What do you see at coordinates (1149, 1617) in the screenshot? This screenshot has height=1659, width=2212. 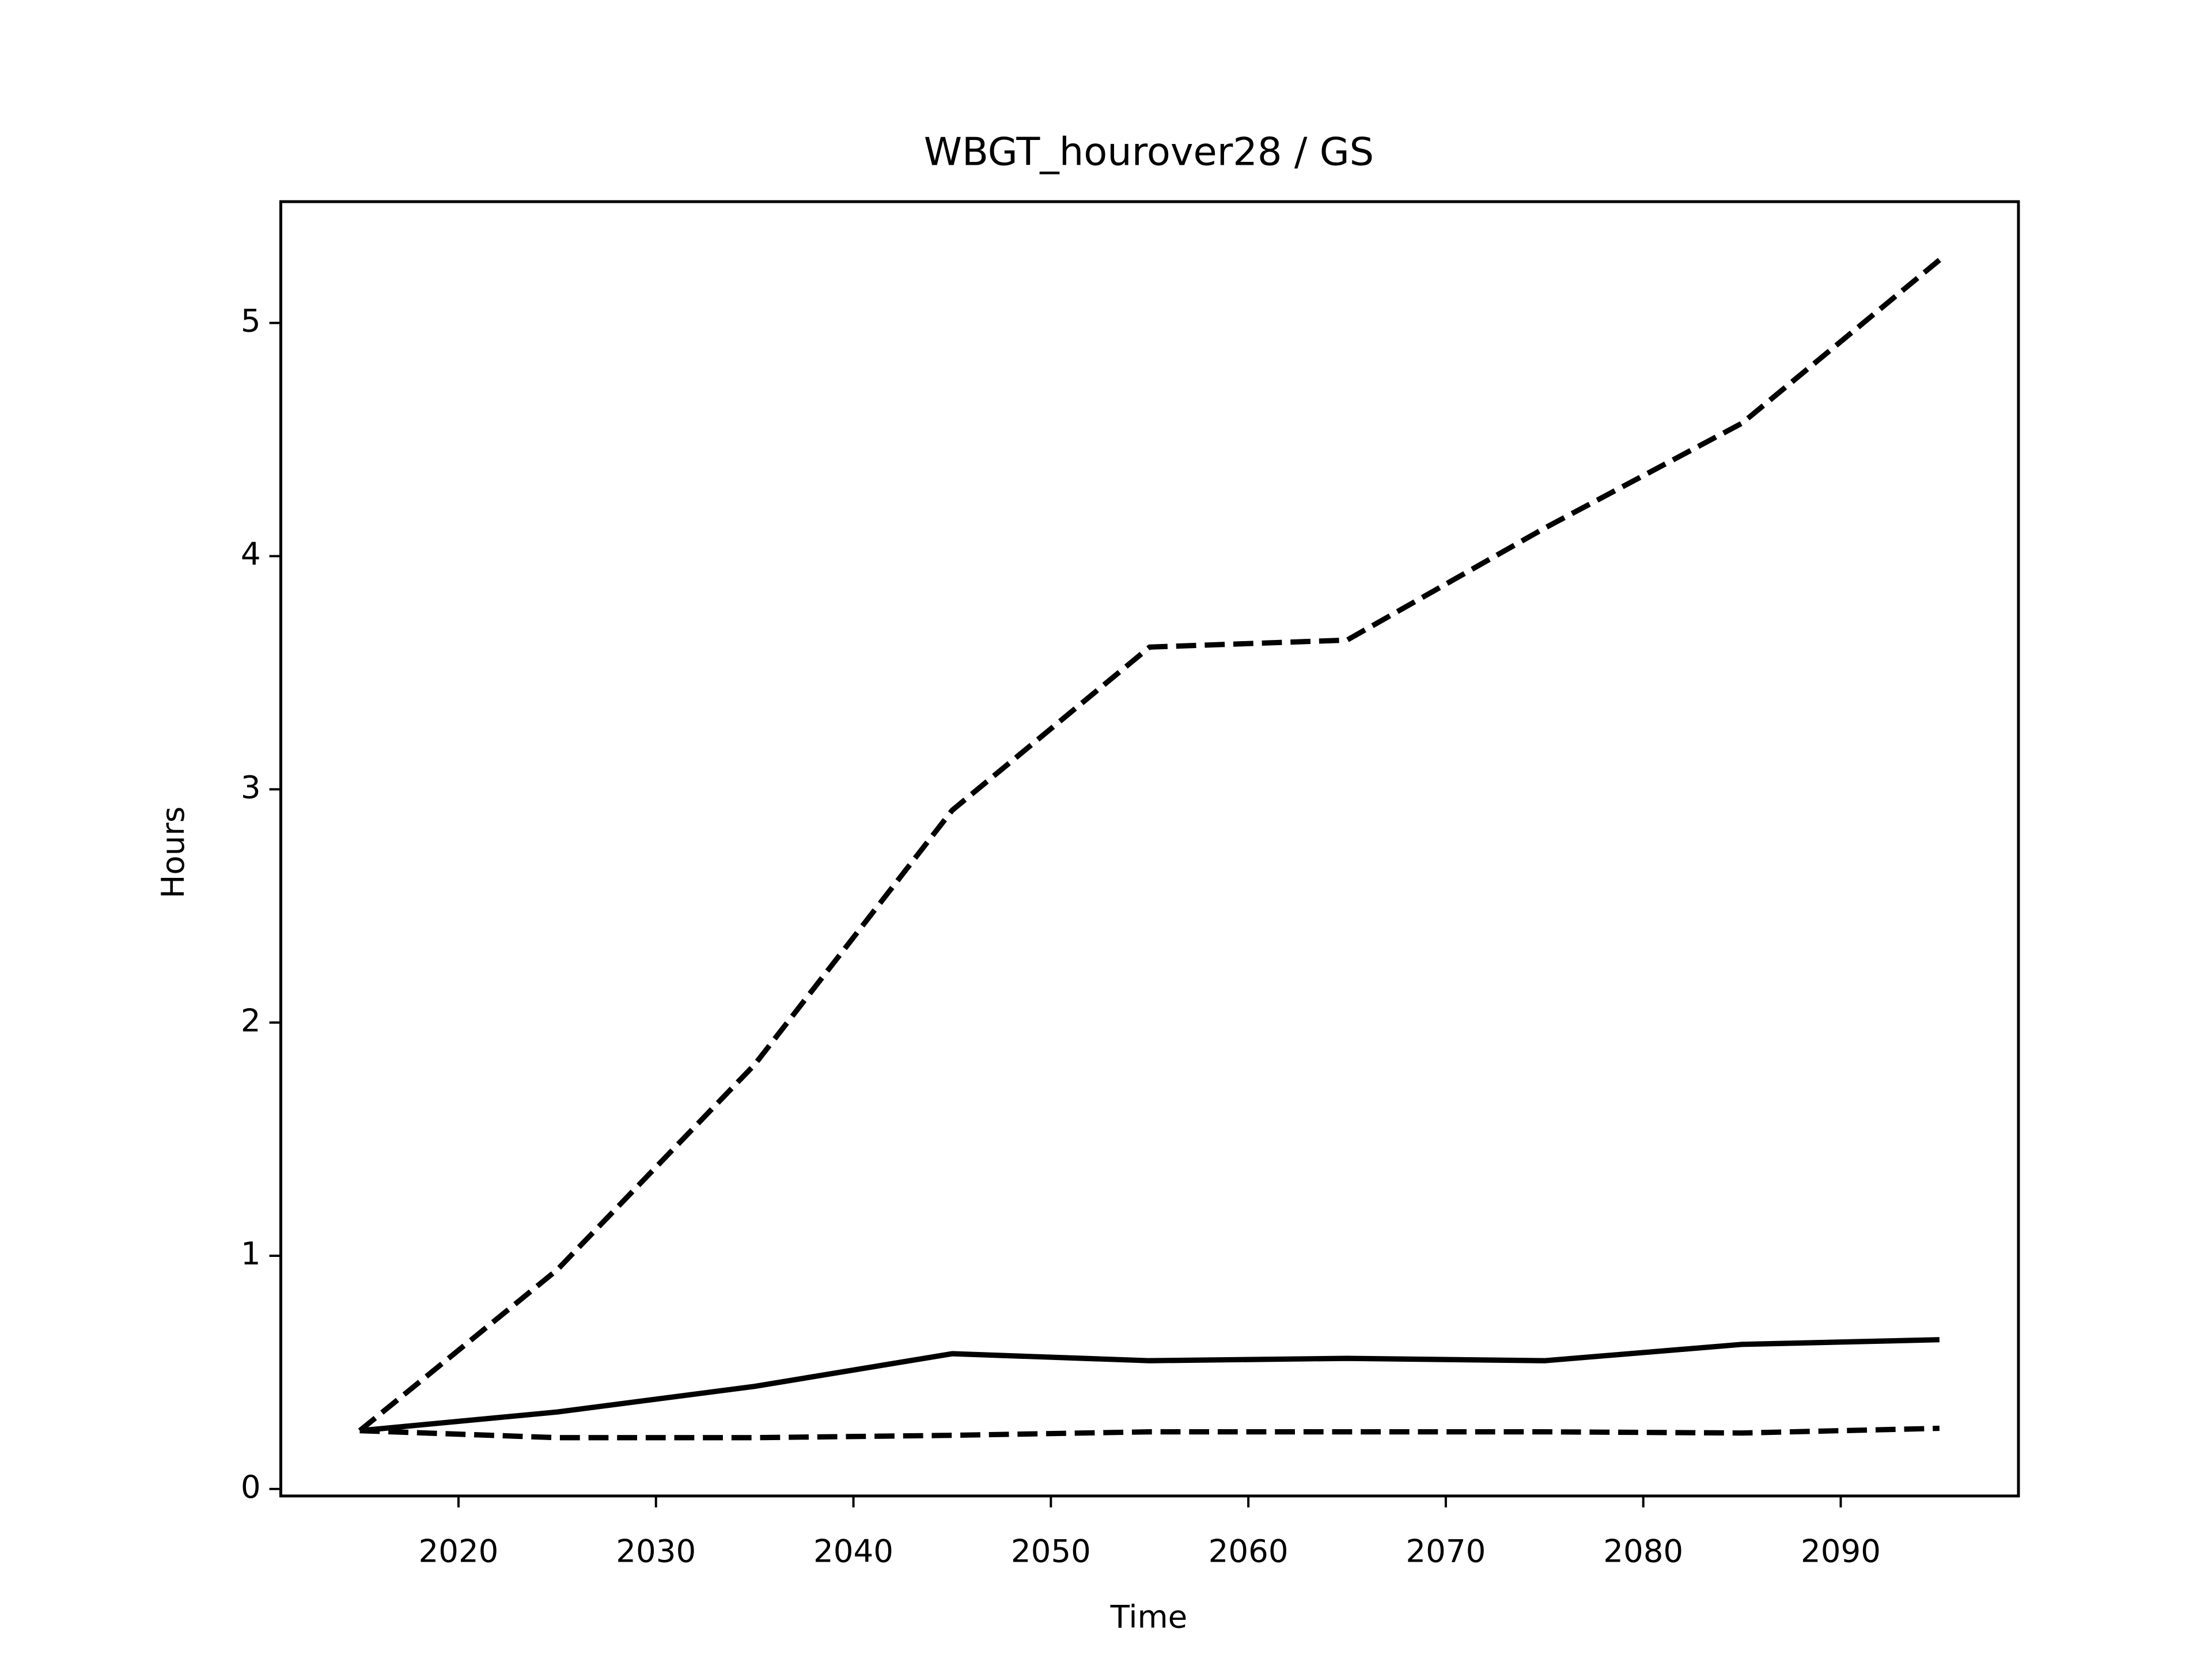 I see `x-axis-label: Time` at bounding box center [1149, 1617].